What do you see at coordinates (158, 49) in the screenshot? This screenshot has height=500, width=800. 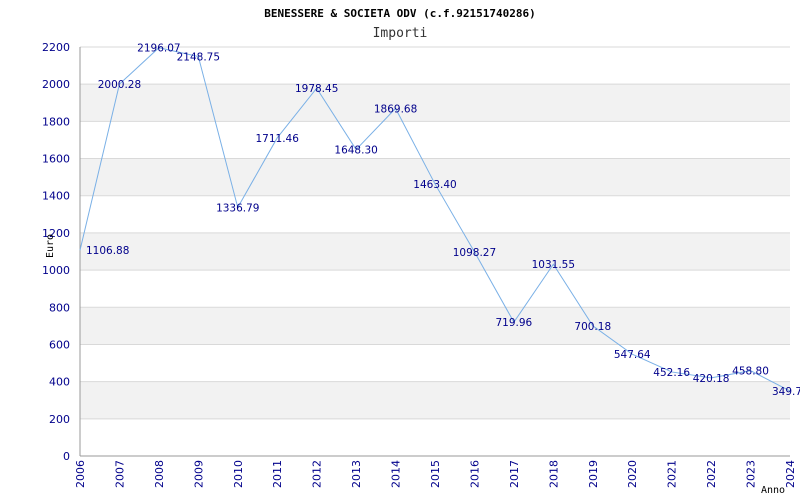 I see `data-label: 2196.07` at bounding box center [158, 49].